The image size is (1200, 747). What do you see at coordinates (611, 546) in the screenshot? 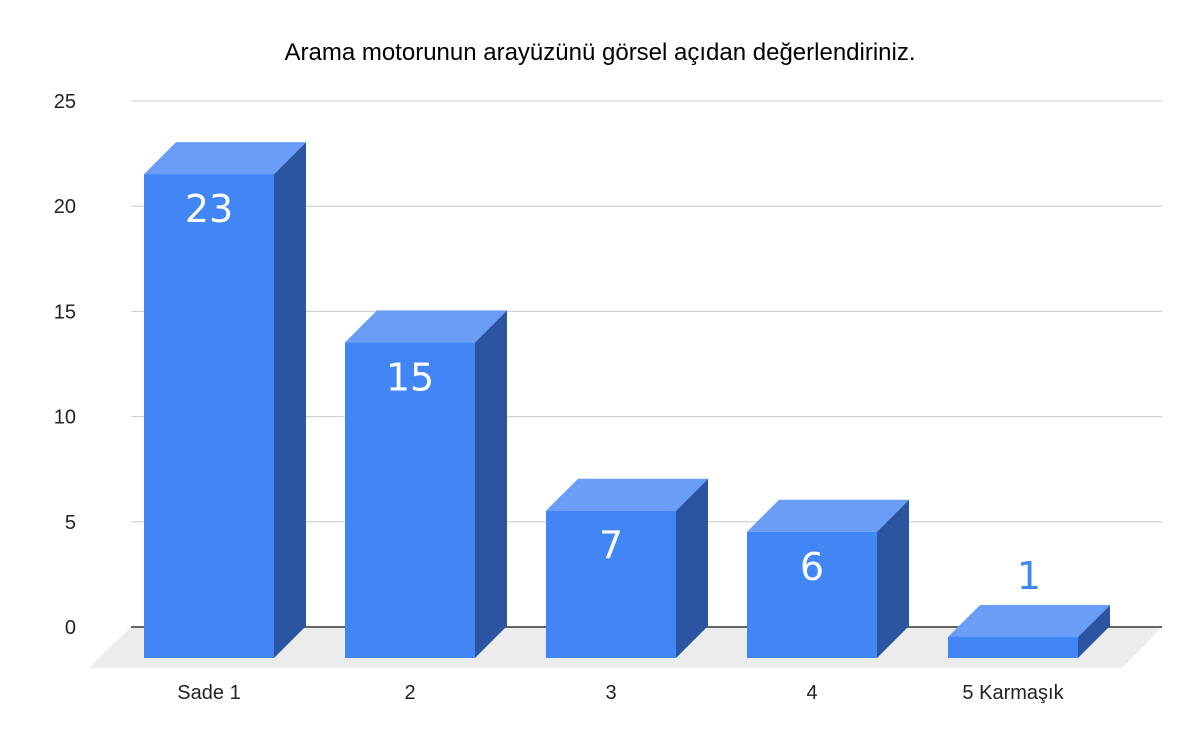
I see `data-label: 7` at bounding box center [611, 546].